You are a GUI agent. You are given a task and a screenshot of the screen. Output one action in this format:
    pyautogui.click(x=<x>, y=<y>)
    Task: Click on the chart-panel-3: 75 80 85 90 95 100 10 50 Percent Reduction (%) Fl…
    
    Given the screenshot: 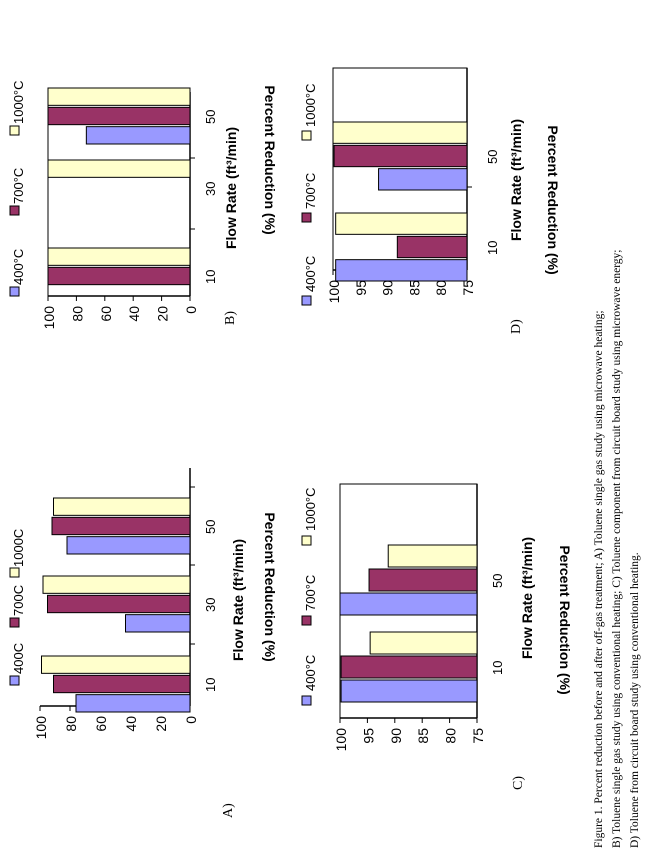 What is the action you would take?
    pyautogui.click(x=437, y=636)
    